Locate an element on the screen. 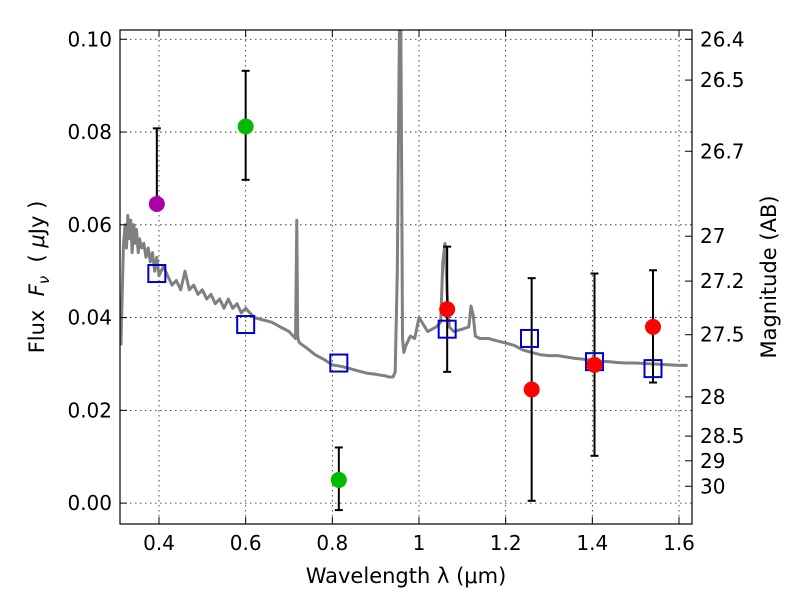 This screenshot has width=800, height=600. y-axis-label-nu: ν is located at coordinates (44, 280).